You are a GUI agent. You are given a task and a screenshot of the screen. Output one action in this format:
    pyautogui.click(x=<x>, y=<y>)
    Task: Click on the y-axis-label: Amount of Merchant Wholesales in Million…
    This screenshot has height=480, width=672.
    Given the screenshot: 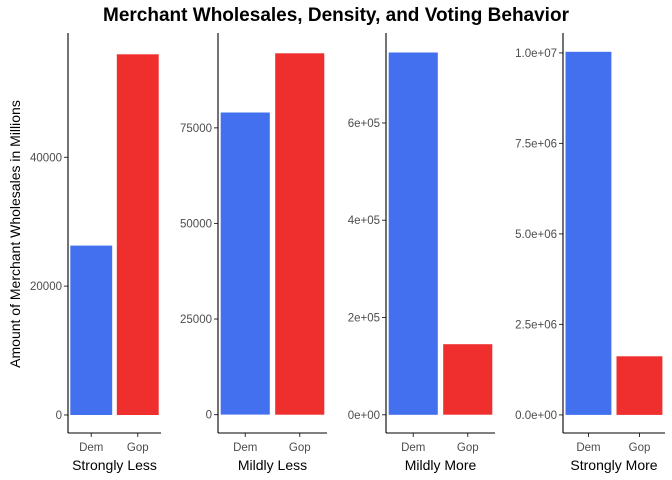 What is the action you would take?
    pyautogui.click(x=15, y=234)
    